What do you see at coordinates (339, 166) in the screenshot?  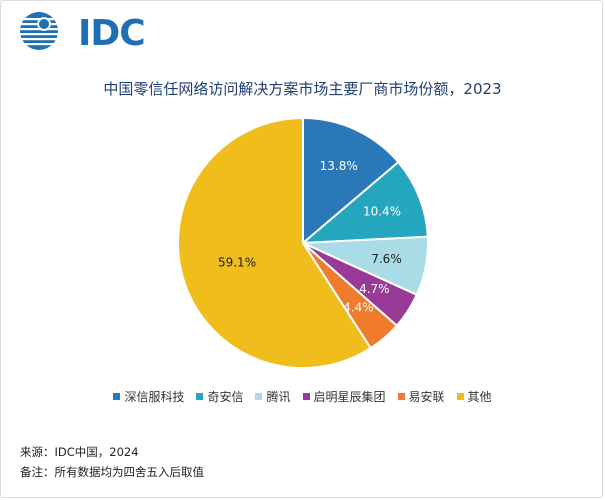 I see `slice-label-1: 13.8%` at bounding box center [339, 166].